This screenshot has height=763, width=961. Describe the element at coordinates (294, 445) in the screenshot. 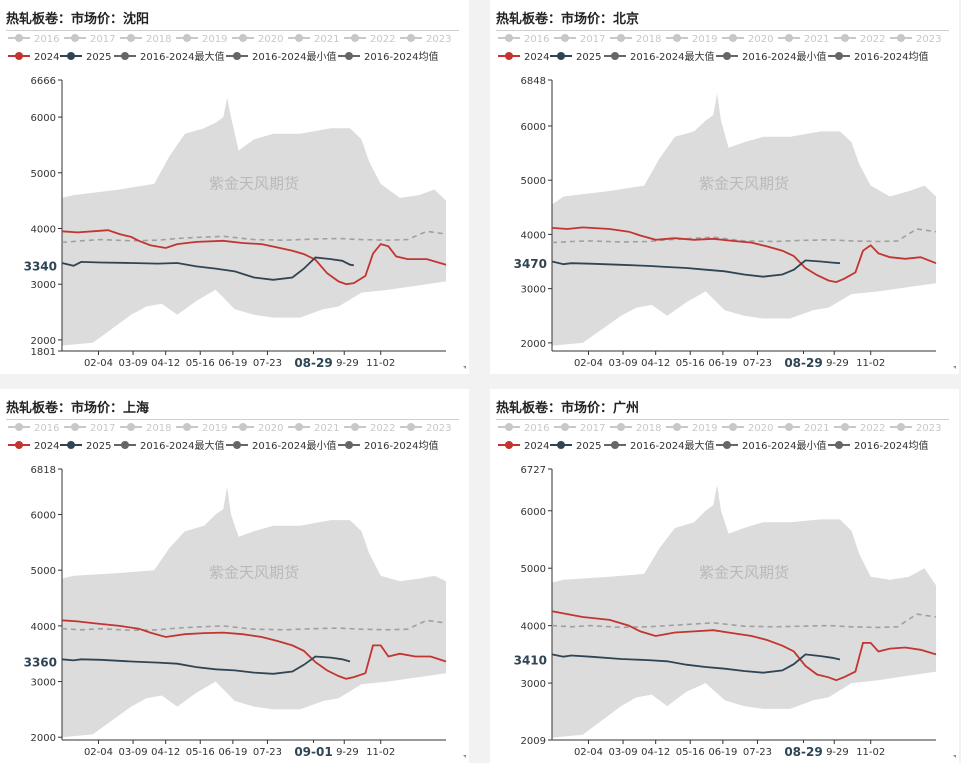

I see `legend-label: 2016-2024最小值` at that location.